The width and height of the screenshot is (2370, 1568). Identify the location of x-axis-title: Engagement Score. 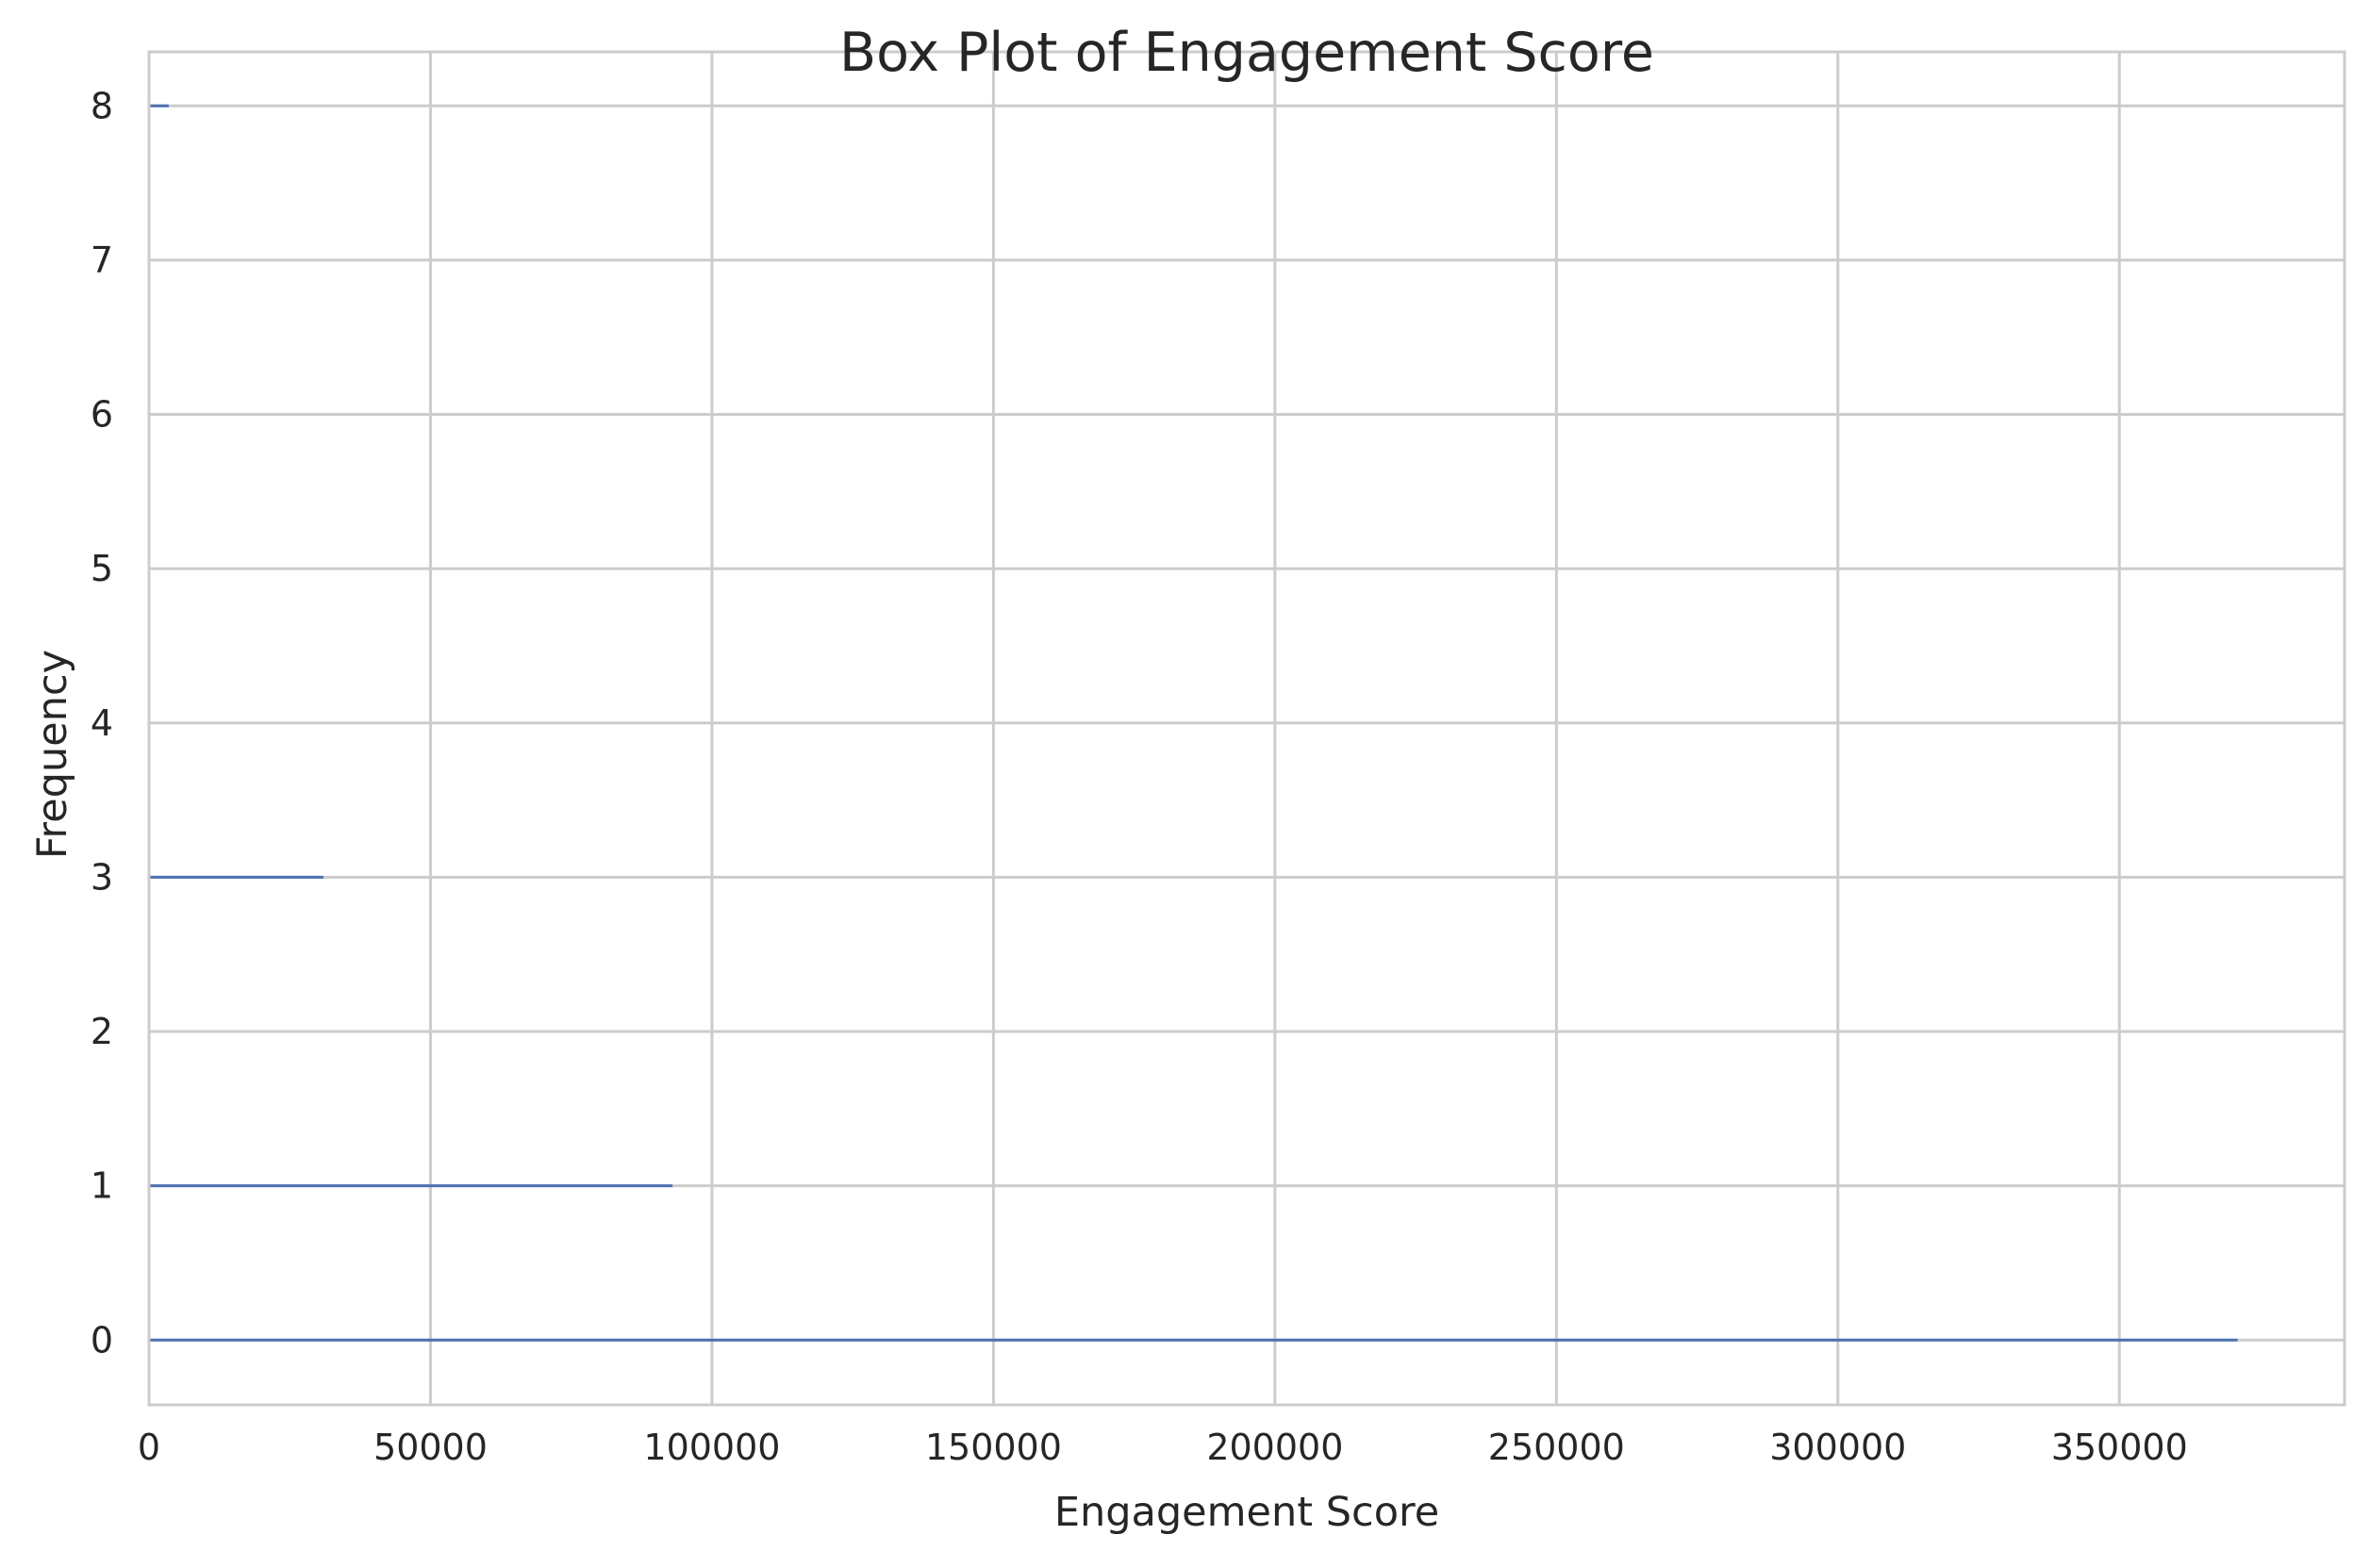
(1246, 1513).